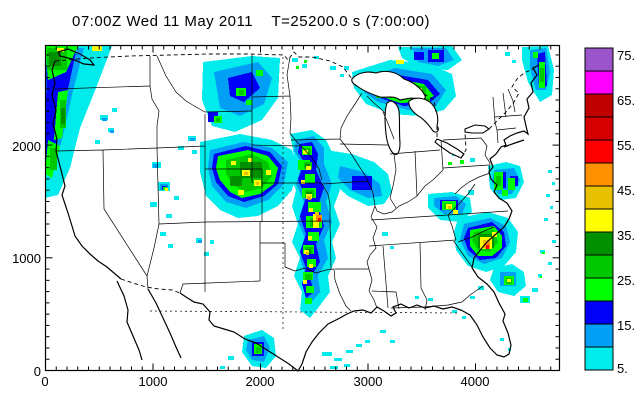  Describe the element at coordinates (626, 280) in the screenshot. I see `colorbar-tick-label: 25.` at that location.